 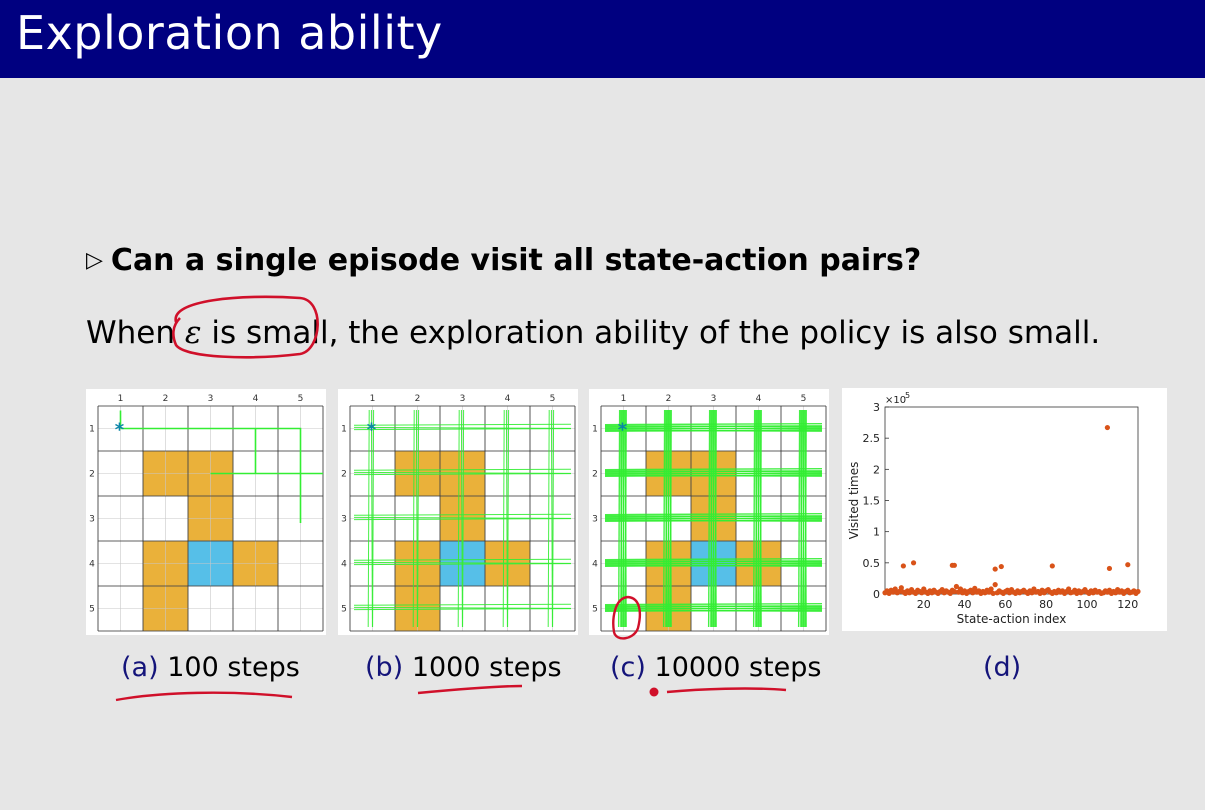 What do you see at coordinates (876, 532) in the screenshot?
I see `y-tick-label: 1` at bounding box center [876, 532].